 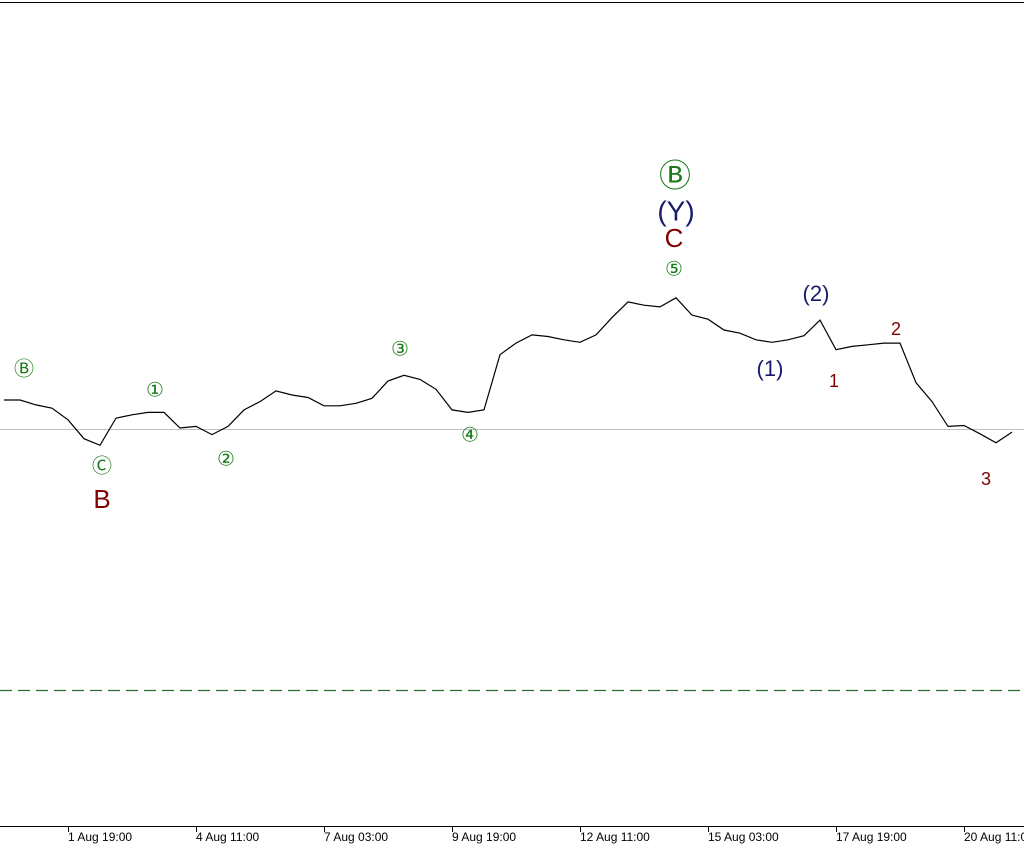 I want to click on wave-label: ⑤, so click(x=674, y=269).